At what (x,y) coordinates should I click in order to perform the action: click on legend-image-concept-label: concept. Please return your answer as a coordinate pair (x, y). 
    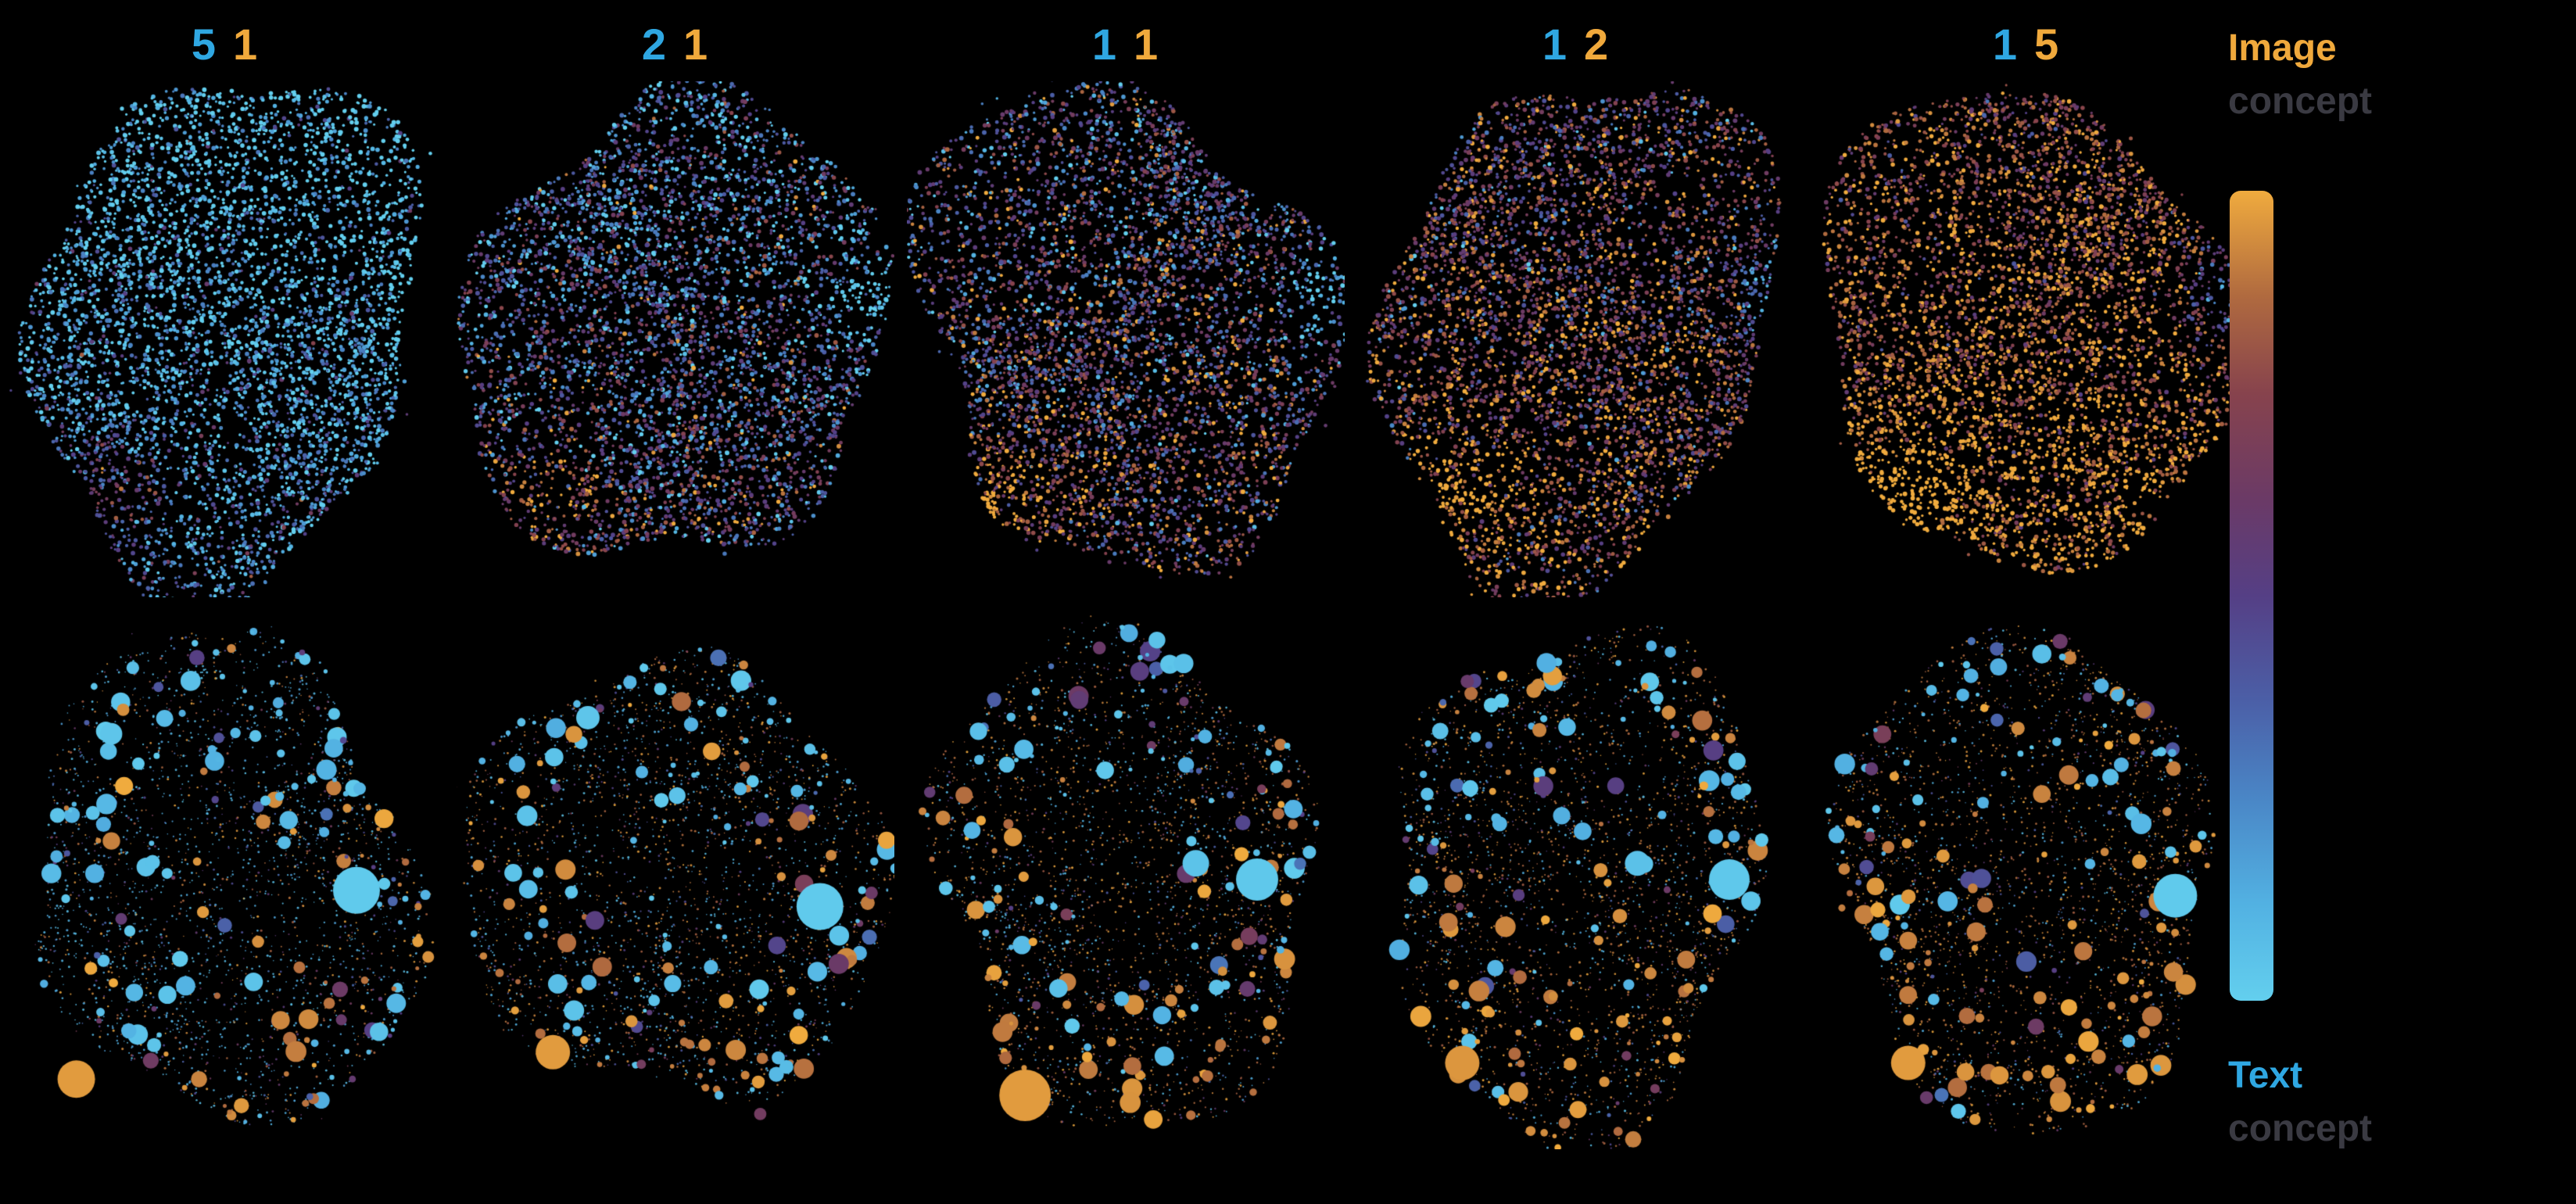
    Looking at the image, I should click on (2300, 102).